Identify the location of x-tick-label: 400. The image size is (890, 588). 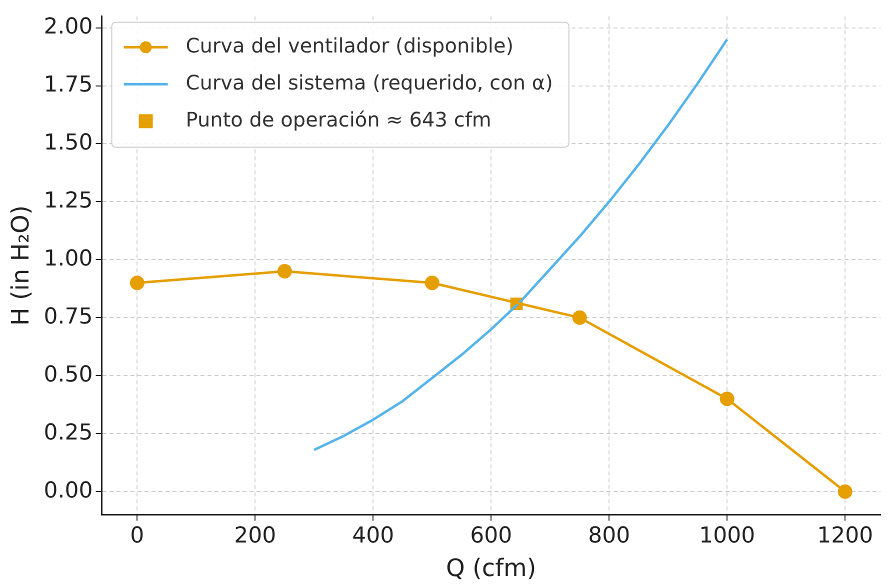
(373, 536).